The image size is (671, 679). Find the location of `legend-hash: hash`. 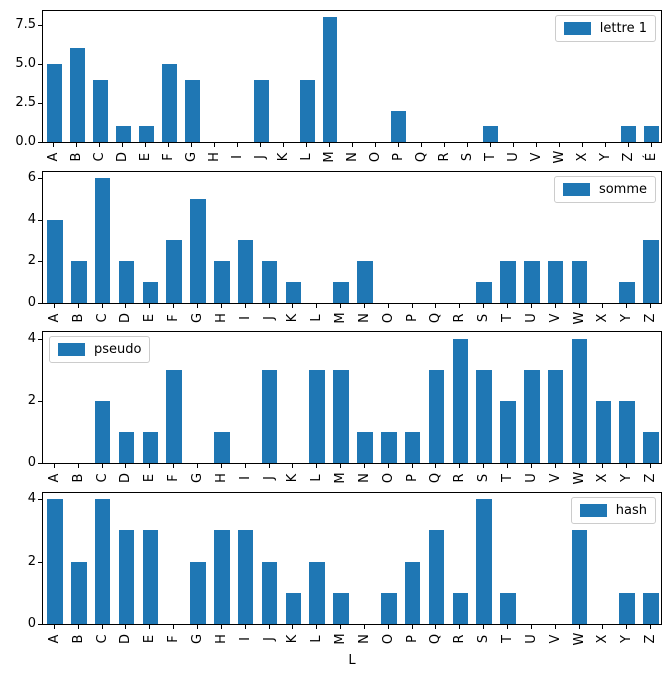

legend-hash: hash is located at coordinates (613, 510).